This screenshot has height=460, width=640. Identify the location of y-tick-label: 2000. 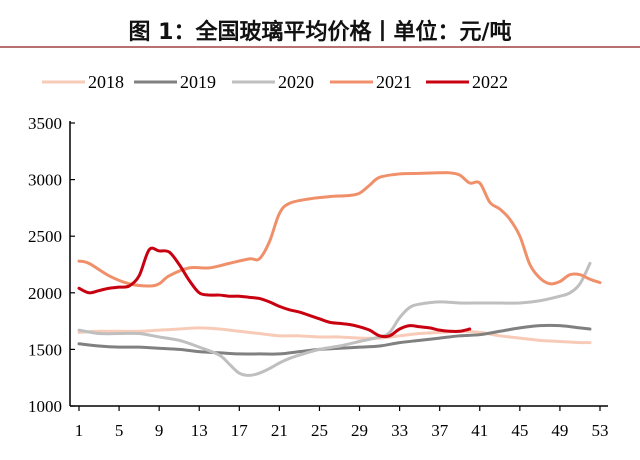
(45, 293).